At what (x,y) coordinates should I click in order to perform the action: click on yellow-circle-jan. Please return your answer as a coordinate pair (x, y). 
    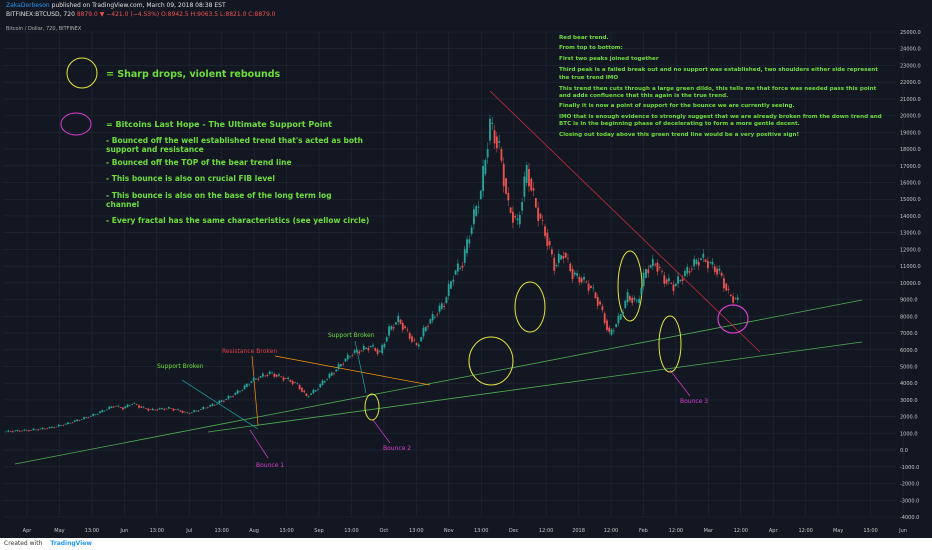
    Looking at the image, I should click on (630, 286).